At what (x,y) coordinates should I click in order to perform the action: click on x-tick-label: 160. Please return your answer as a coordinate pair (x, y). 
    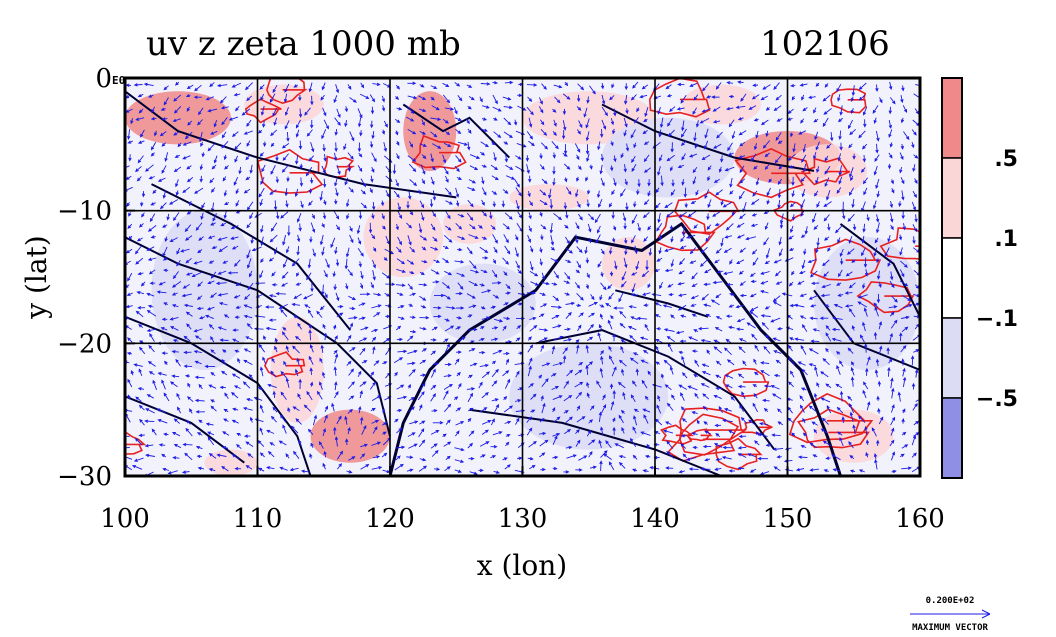
    Looking at the image, I should click on (920, 519).